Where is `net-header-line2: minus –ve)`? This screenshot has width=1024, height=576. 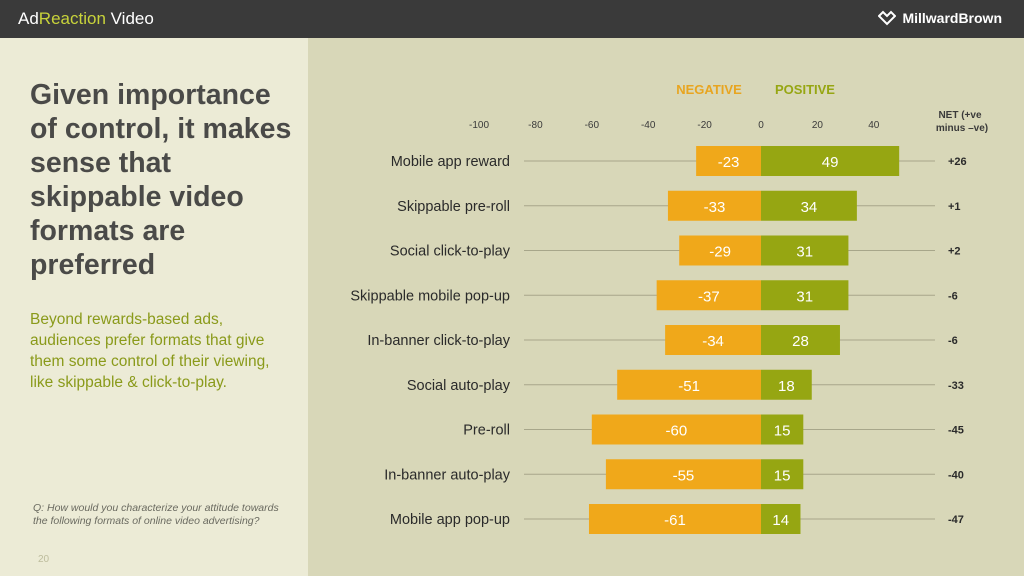
net-header-line2: minus –ve) is located at coordinates (962, 128).